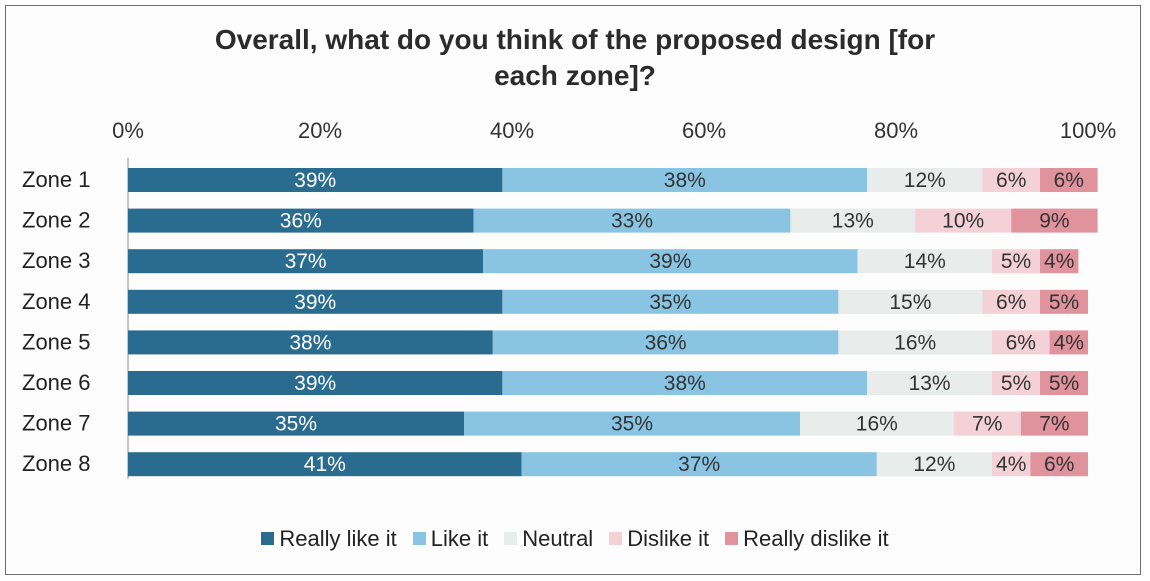  What do you see at coordinates (56, 341) in the screenshot?
I see `category-label: Zone 5` at bounding box center [56, 341].